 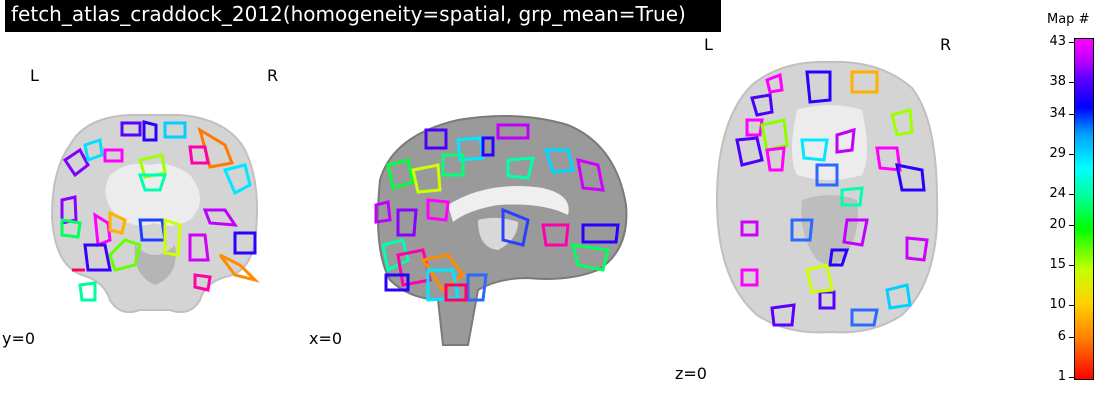 What do you see at coordinates (1057, 264) in the screenshot?
I see `colorbar-tick: 15` at bounding box center [1057, 264].